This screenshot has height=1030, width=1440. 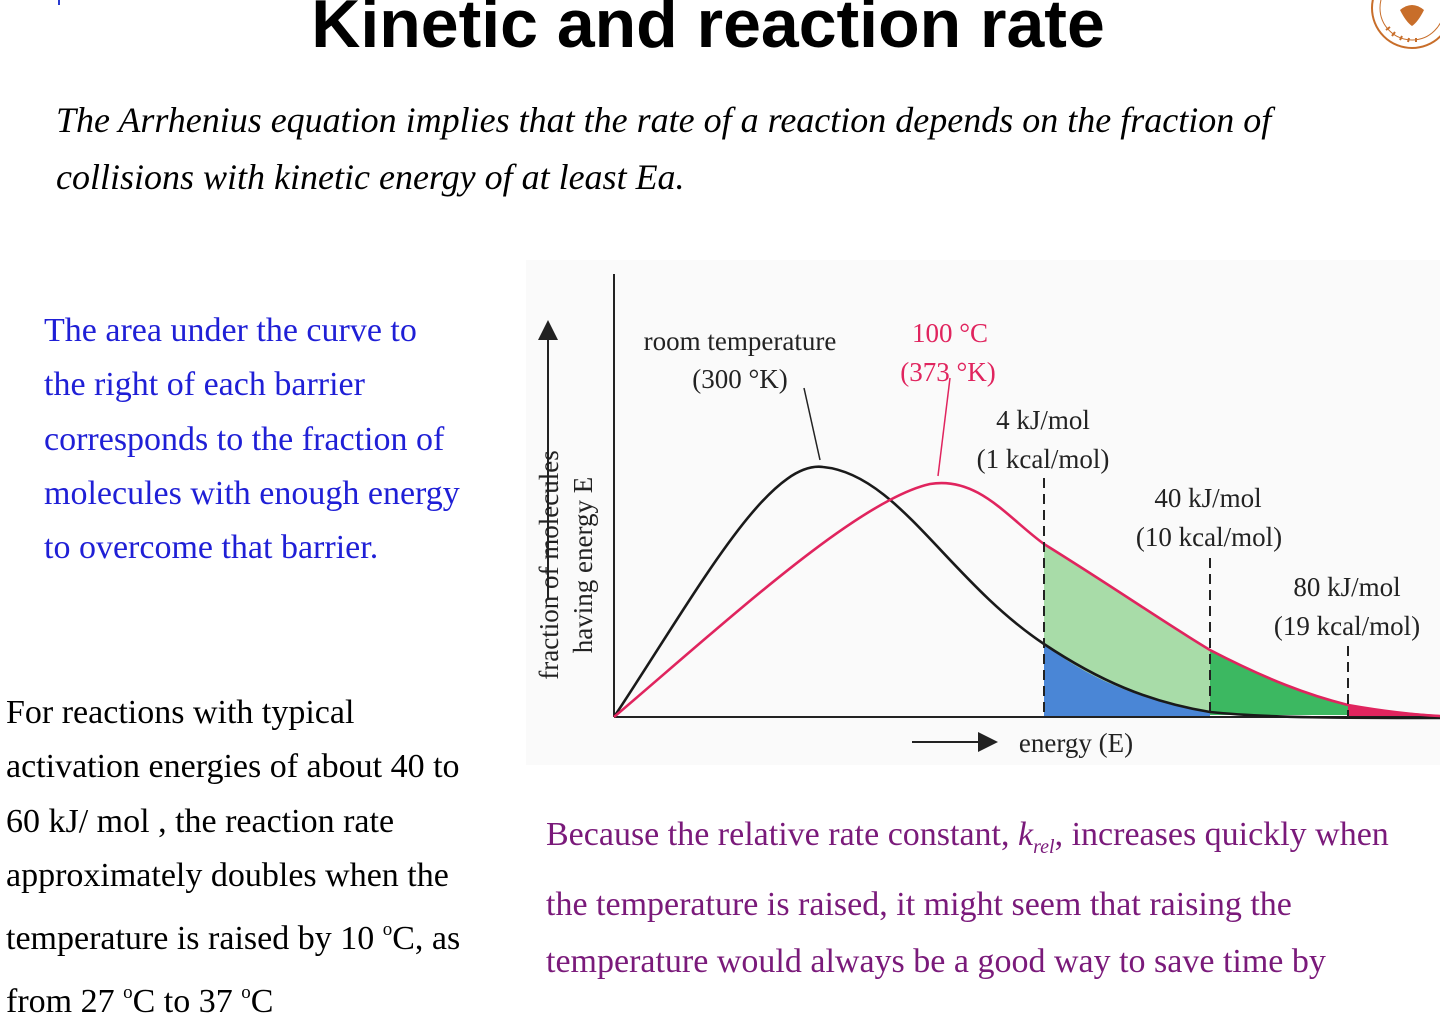 I want to click on room-label-leader, so click(x=812, y=424).